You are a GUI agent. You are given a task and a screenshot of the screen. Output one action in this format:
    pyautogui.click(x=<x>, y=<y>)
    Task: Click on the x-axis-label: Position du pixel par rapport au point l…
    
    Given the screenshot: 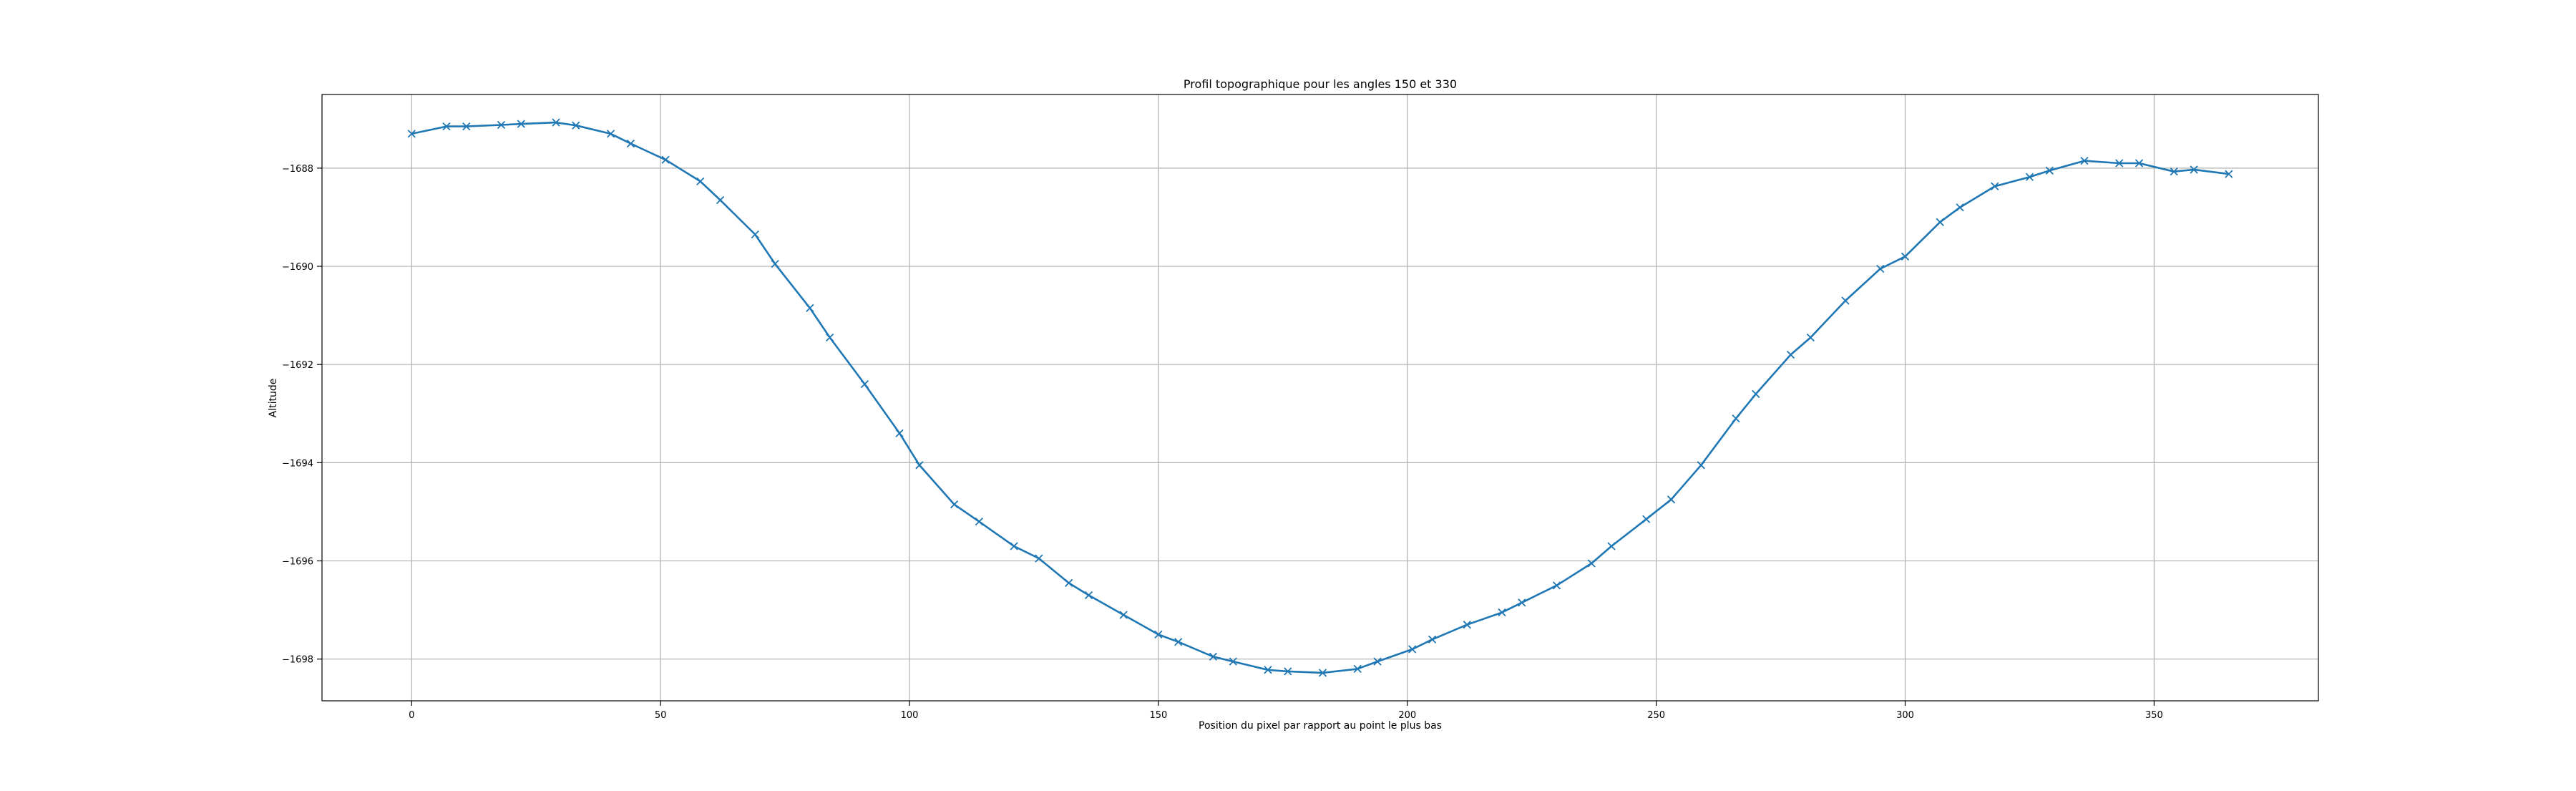 What is the action you would take?
    pyautogui.click(x=1320, y=726)
    